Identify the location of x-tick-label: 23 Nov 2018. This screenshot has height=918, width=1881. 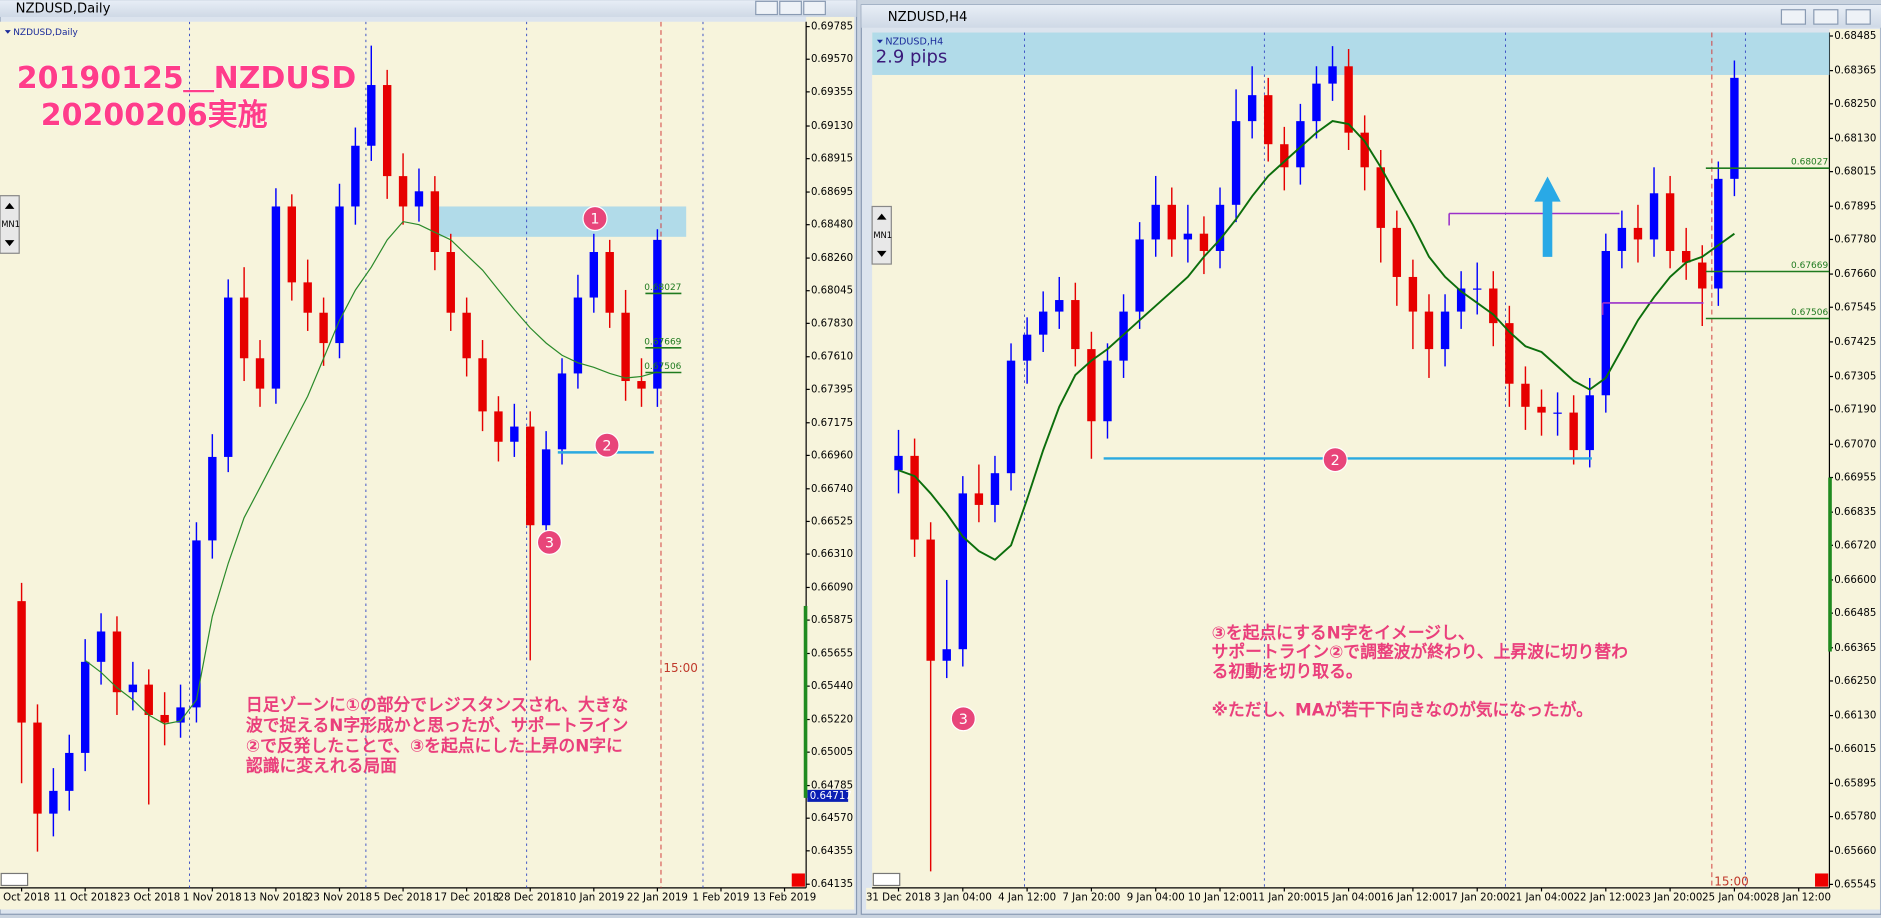
(339, 897).